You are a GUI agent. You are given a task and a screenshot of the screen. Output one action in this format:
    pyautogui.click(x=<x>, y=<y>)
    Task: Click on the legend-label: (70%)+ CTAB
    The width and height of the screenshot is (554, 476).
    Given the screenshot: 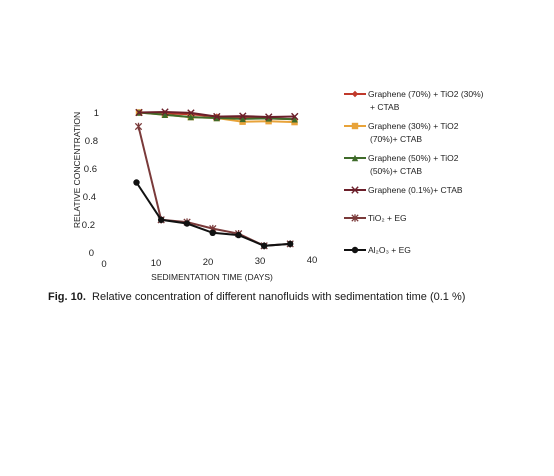 What is the action you would take?
    pyautogui.click(x=396, y=139)
    